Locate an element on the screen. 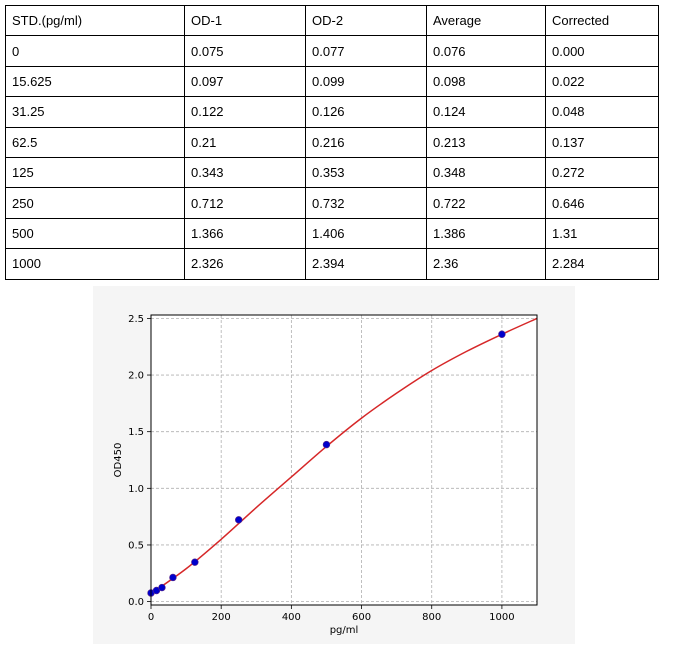  cell-od2: 0.216 is located at coordinates (366, 142).